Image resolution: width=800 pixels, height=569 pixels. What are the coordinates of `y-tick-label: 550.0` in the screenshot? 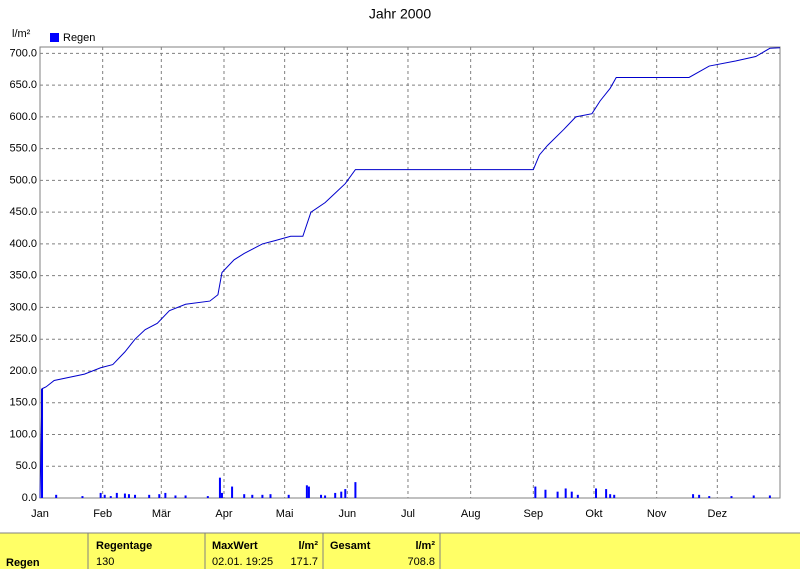 It's located at (23, 149).